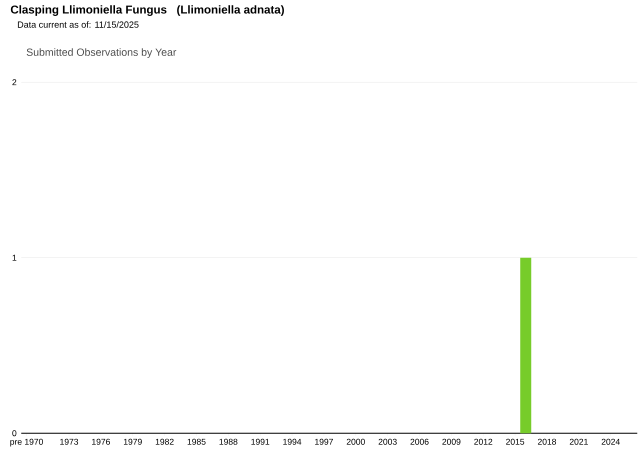  Describe the element at coordinates (451, 441) in the screenshot. I see `x-tick-label: 2009` at that location.